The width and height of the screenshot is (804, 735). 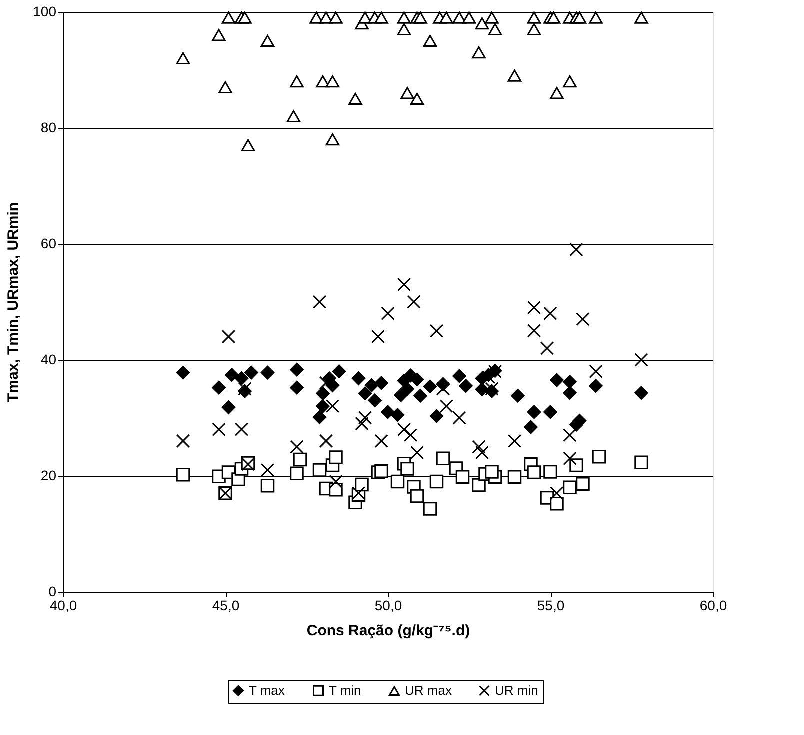 I want to click on y-axis-title: Tmax, Tmin, URmax, URmin, so click(x=13, y=302).